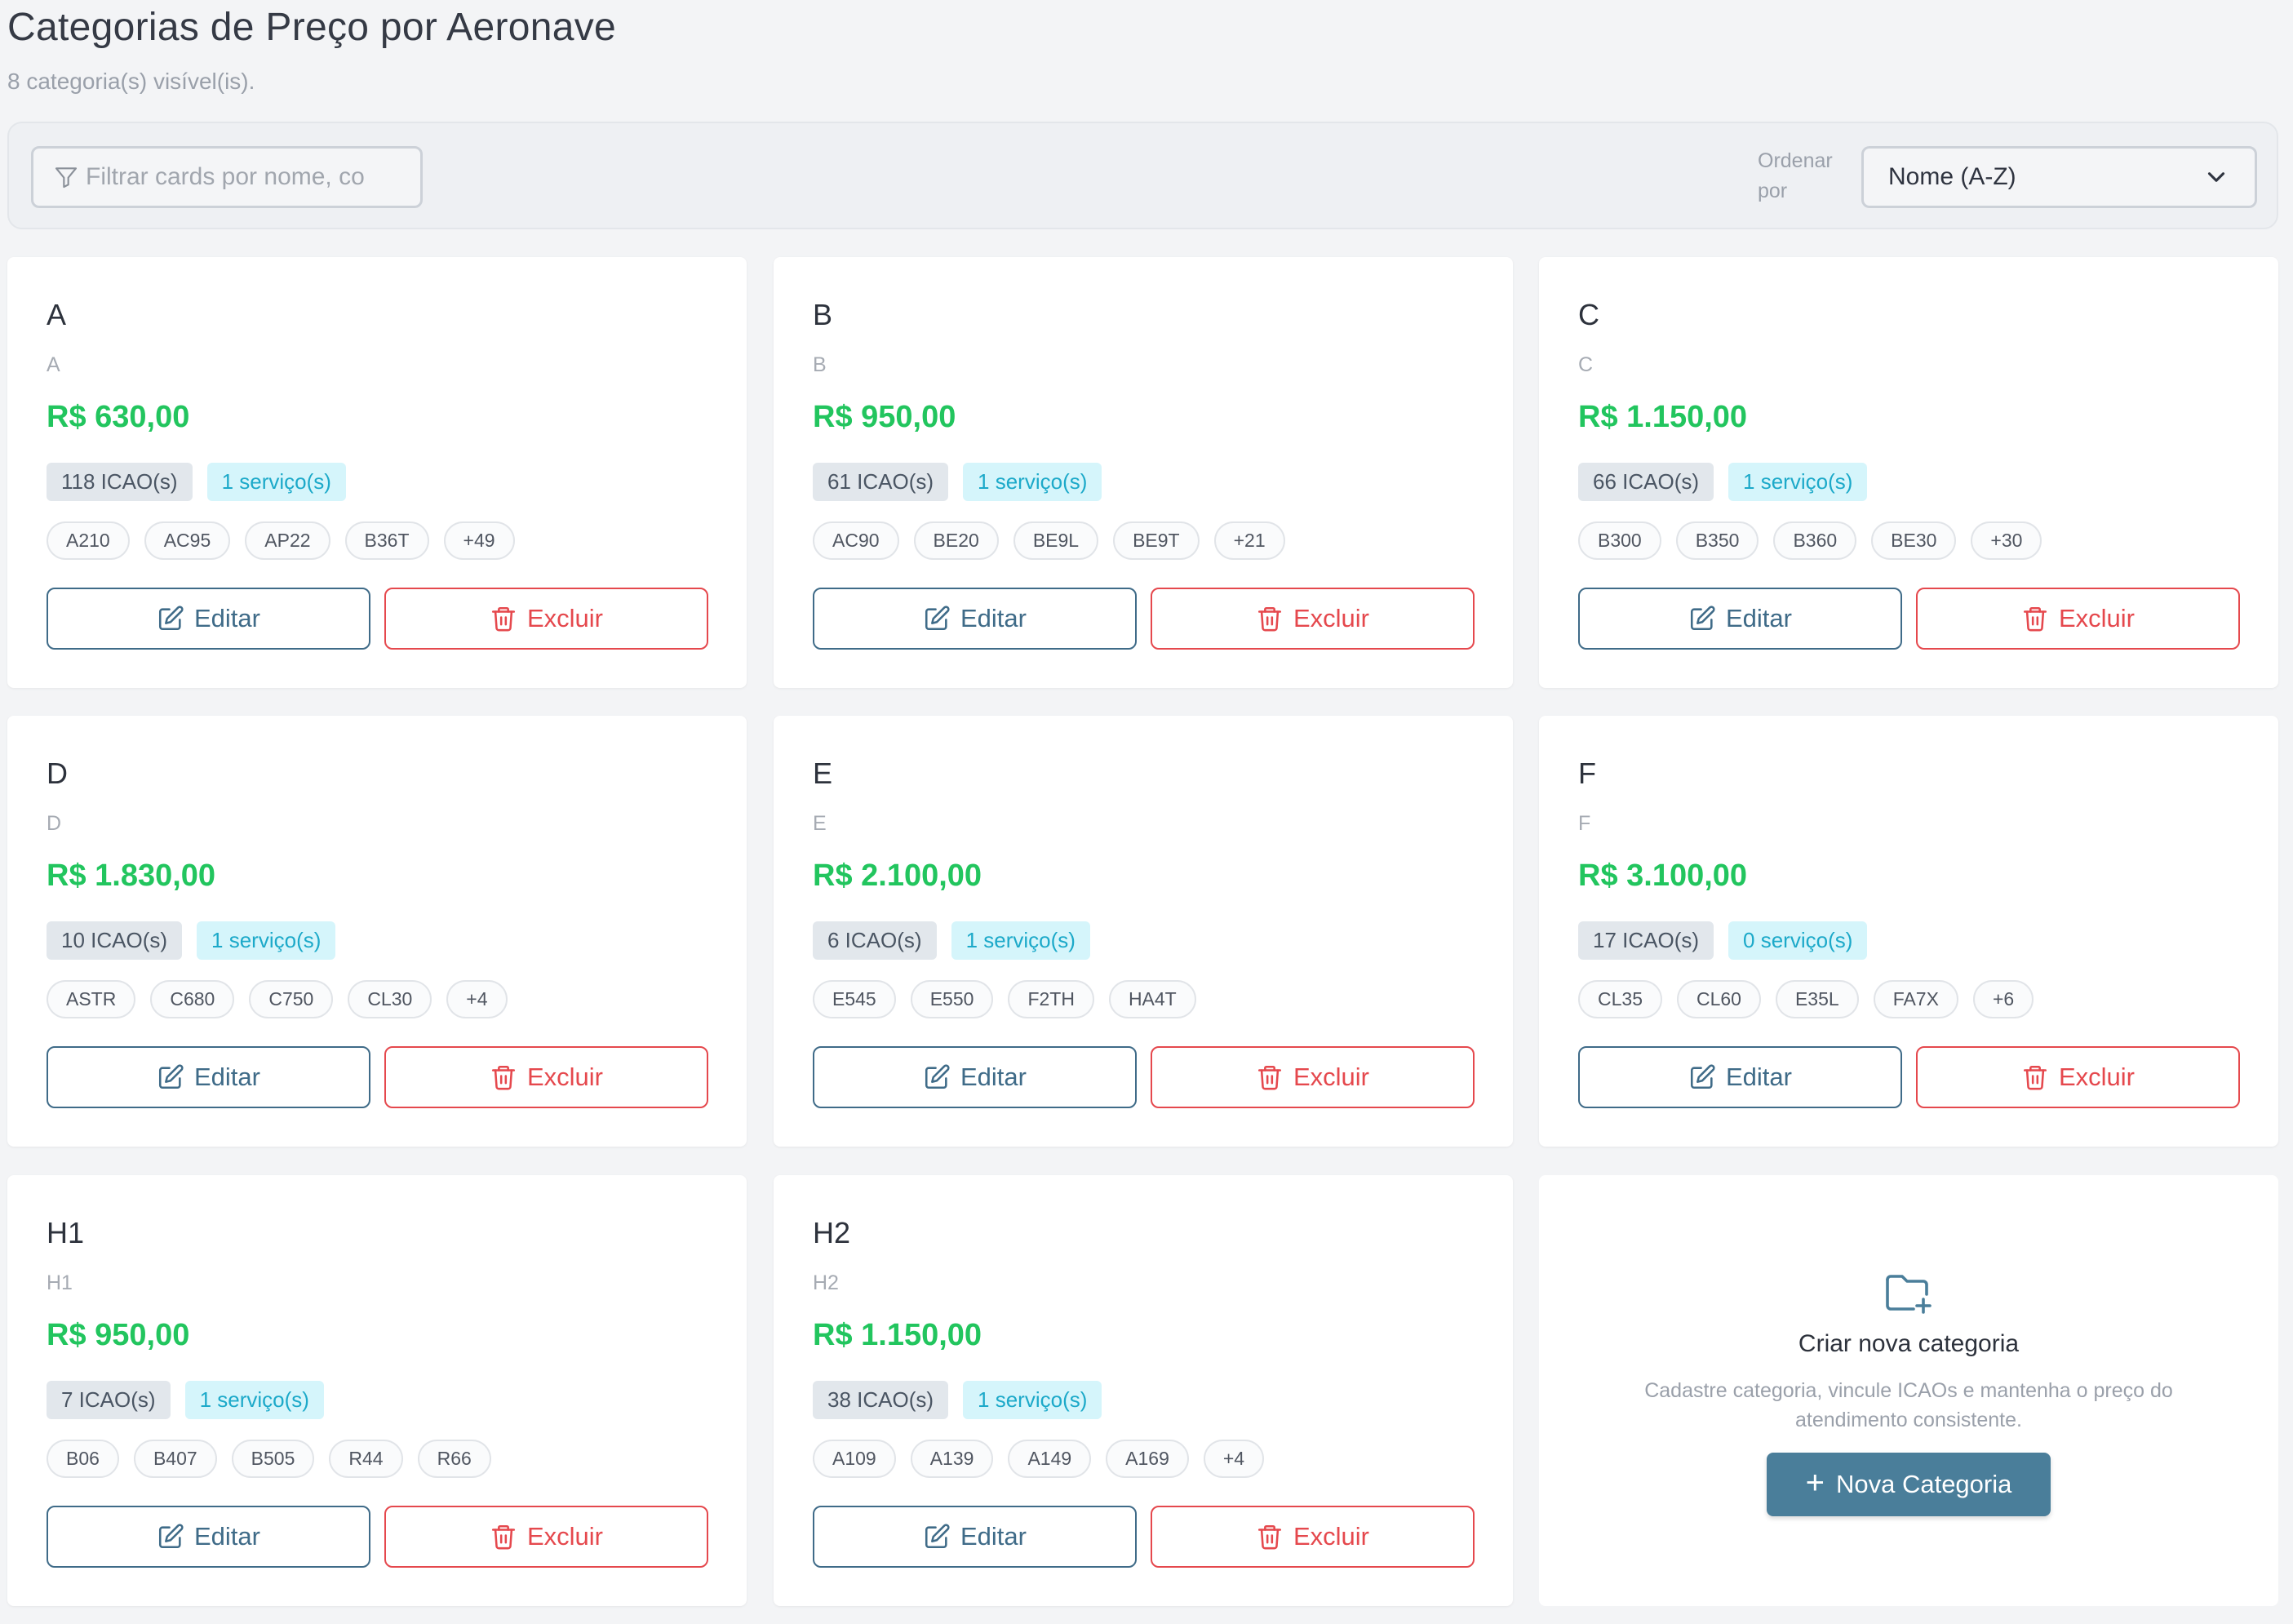 Image resolution: width=2293 pixels, height=1624 pixels. What do you see at coordinates (186, 1400) in the screenshot?
I see `badge-row: 7 ICAO(s) 1 serviço(s)` at bounding box center [186, 1400].